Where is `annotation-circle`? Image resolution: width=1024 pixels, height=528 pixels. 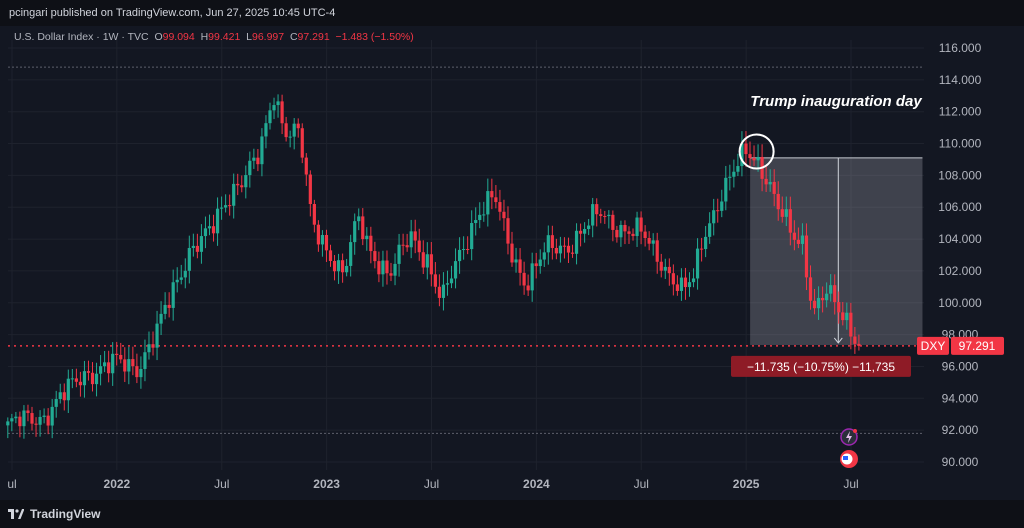
annotation-circle is located at coordinates (756, 151).